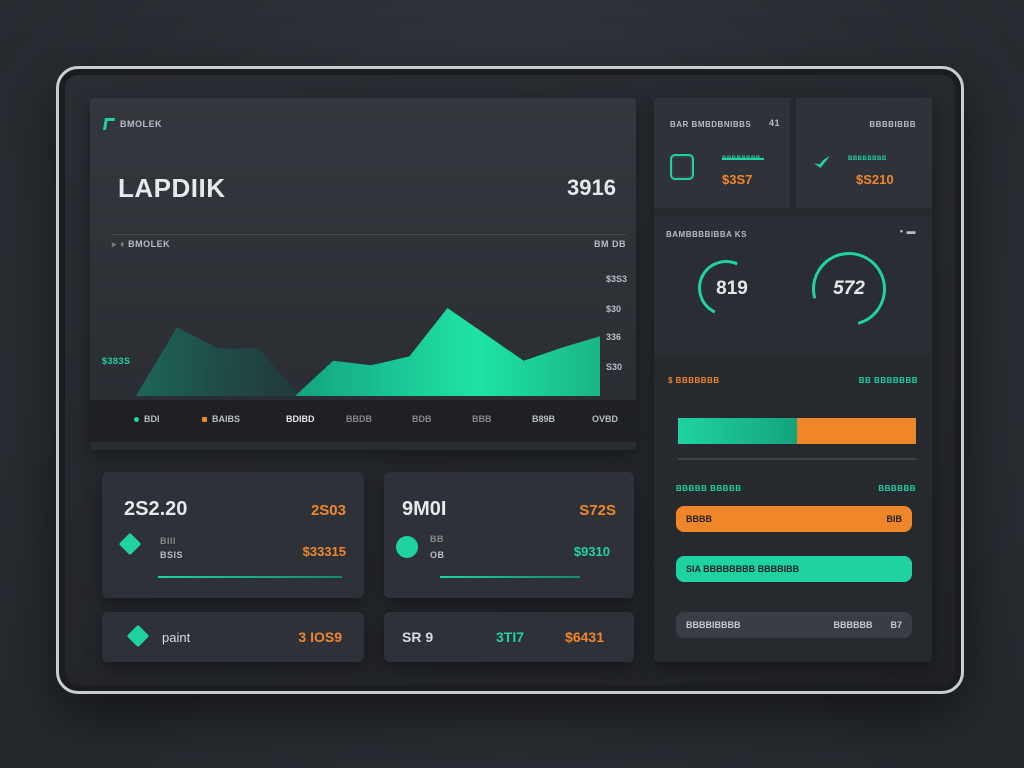  What do you see at coordinates (907, 231) in the screenshot?
I see `more-icon: • ▬` at bounding box center [907, 231].